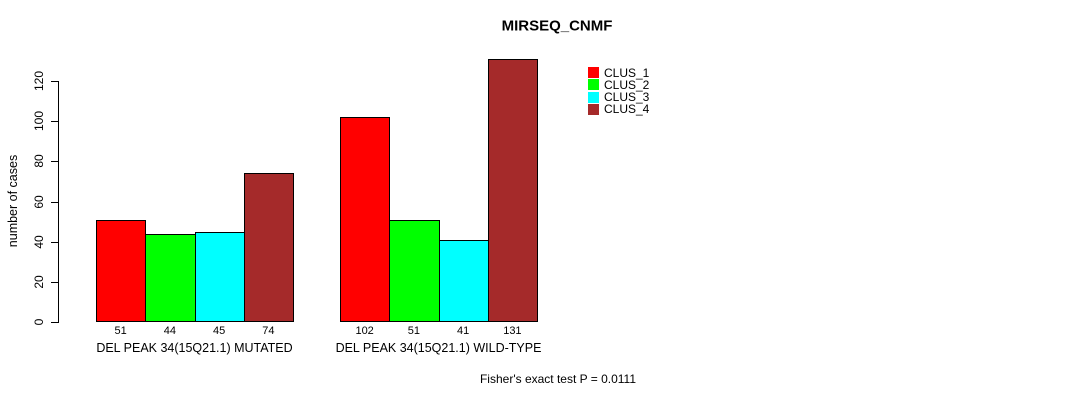 This screenshot has width=1090, height=400. Describe the element at coordinates (39, 161) in the screenshot. I see `y-tick-label: 80` at that location.